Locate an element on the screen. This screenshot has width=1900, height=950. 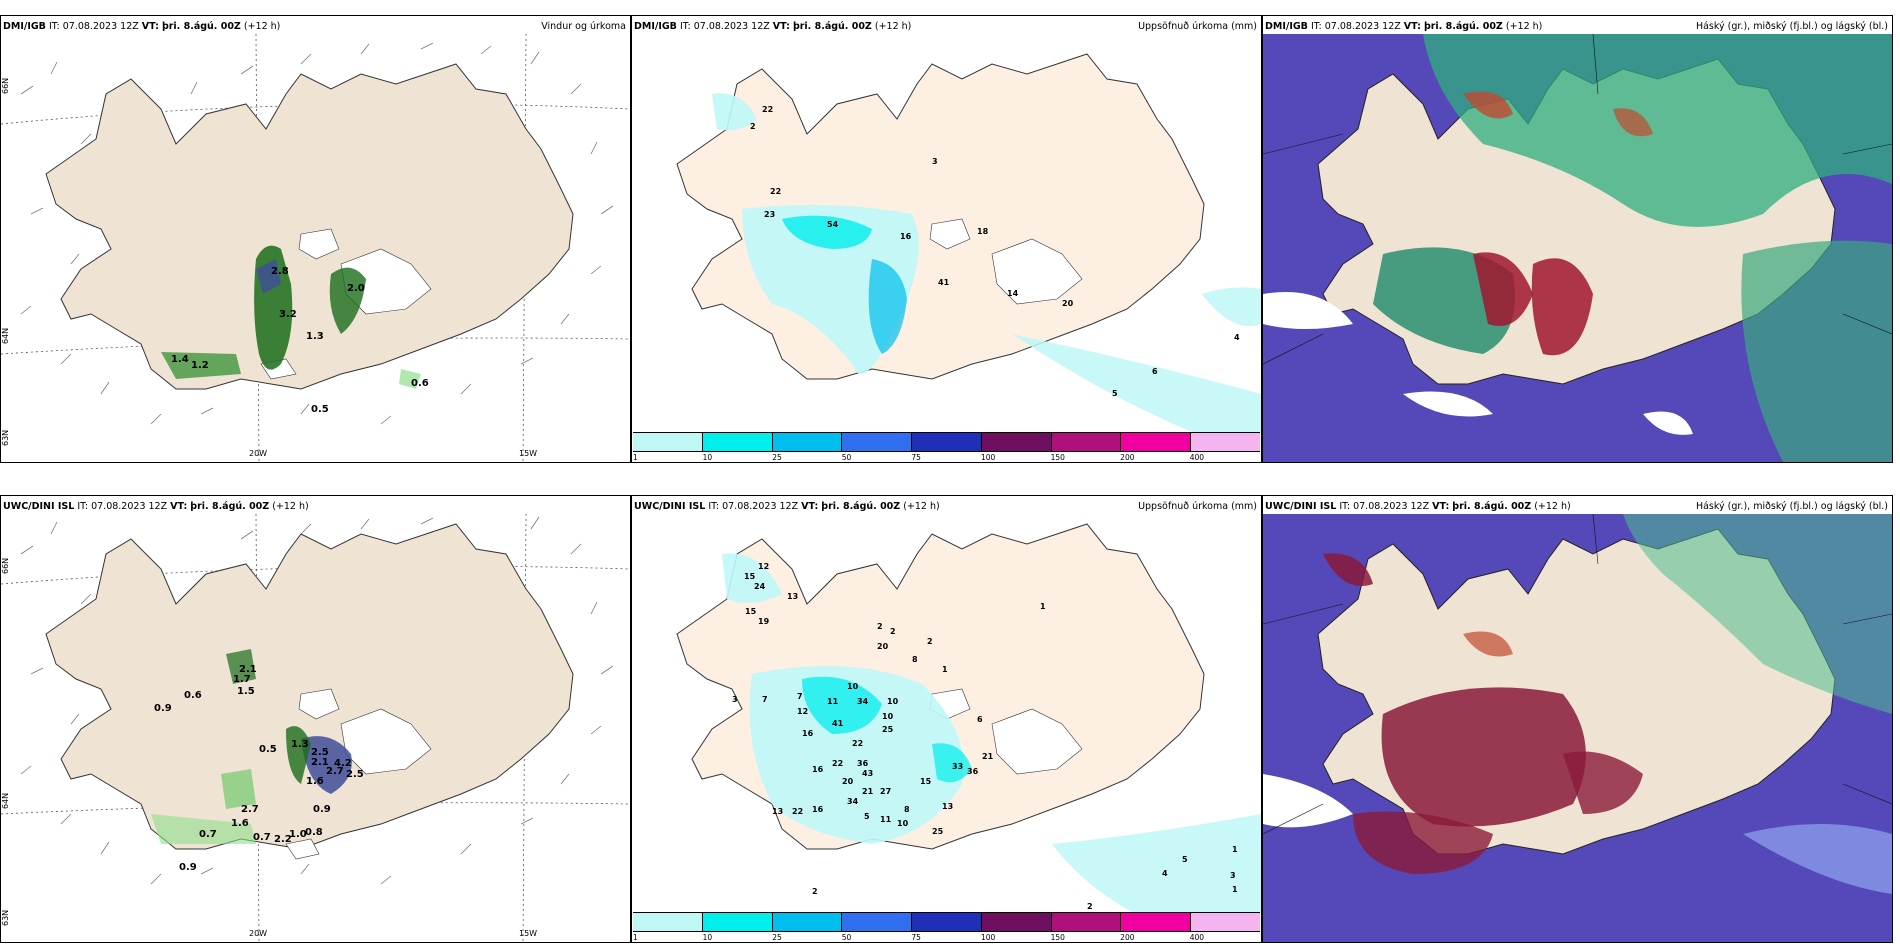
precip-shading is located at coordinates (991, 732).